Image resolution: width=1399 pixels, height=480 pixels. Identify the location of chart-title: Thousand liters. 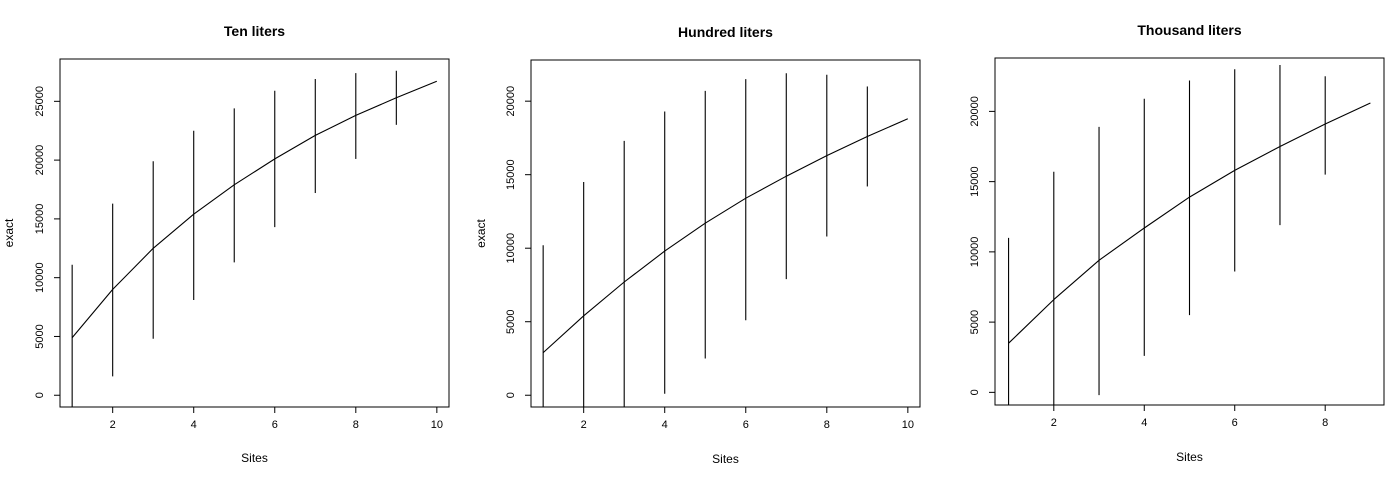
(1189, 30).